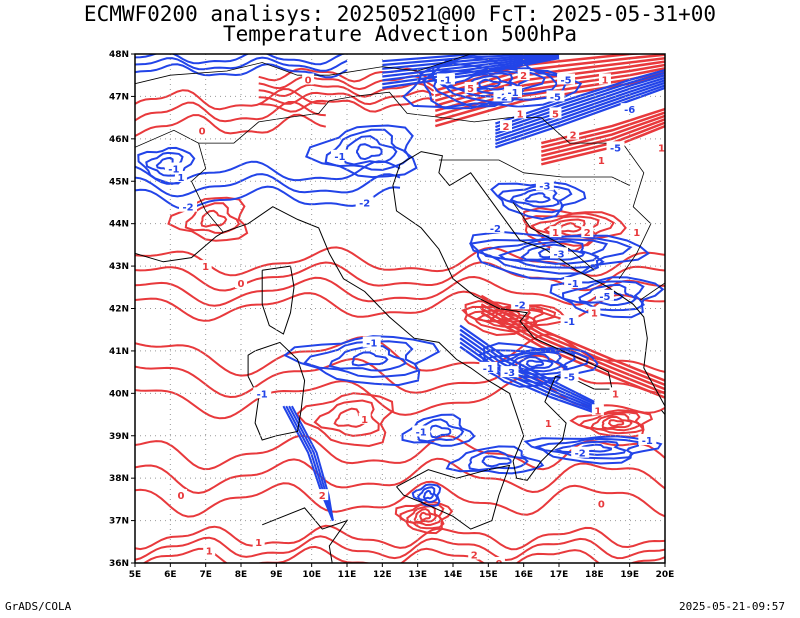  I want to click on footer-timestamp: 2025-05-21-09:57, so click(732, 606).